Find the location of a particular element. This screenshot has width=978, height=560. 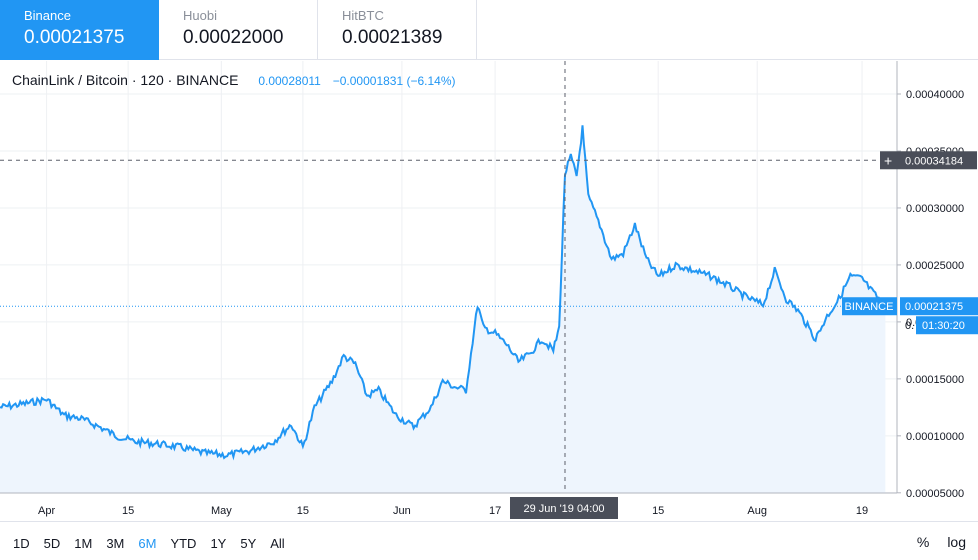

range-1m: 1M is located at coordinates (83, 543).